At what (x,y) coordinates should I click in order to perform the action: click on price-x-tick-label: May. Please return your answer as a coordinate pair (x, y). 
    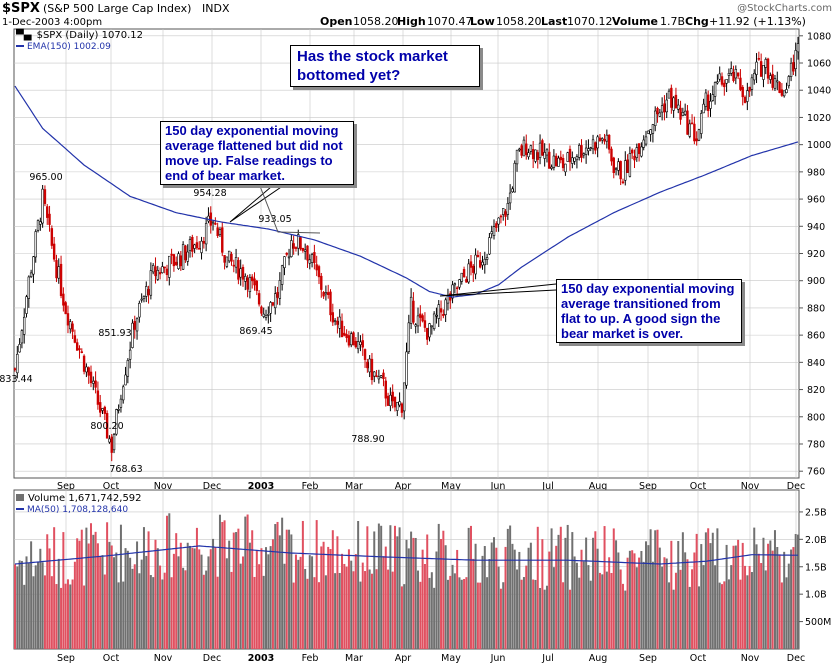
    Looking at the image, I should click on (451, 486).